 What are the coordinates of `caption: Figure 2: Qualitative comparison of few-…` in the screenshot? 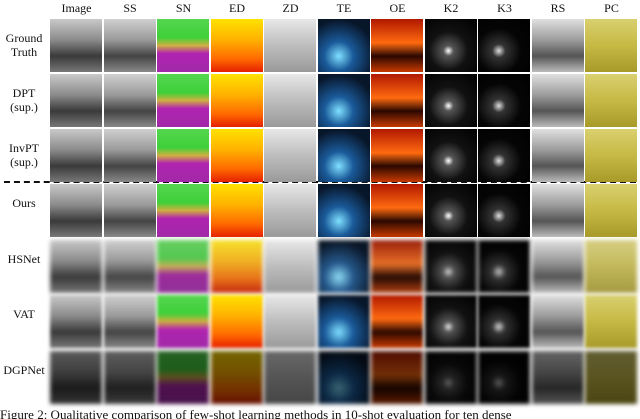 It's located at (256, 413).